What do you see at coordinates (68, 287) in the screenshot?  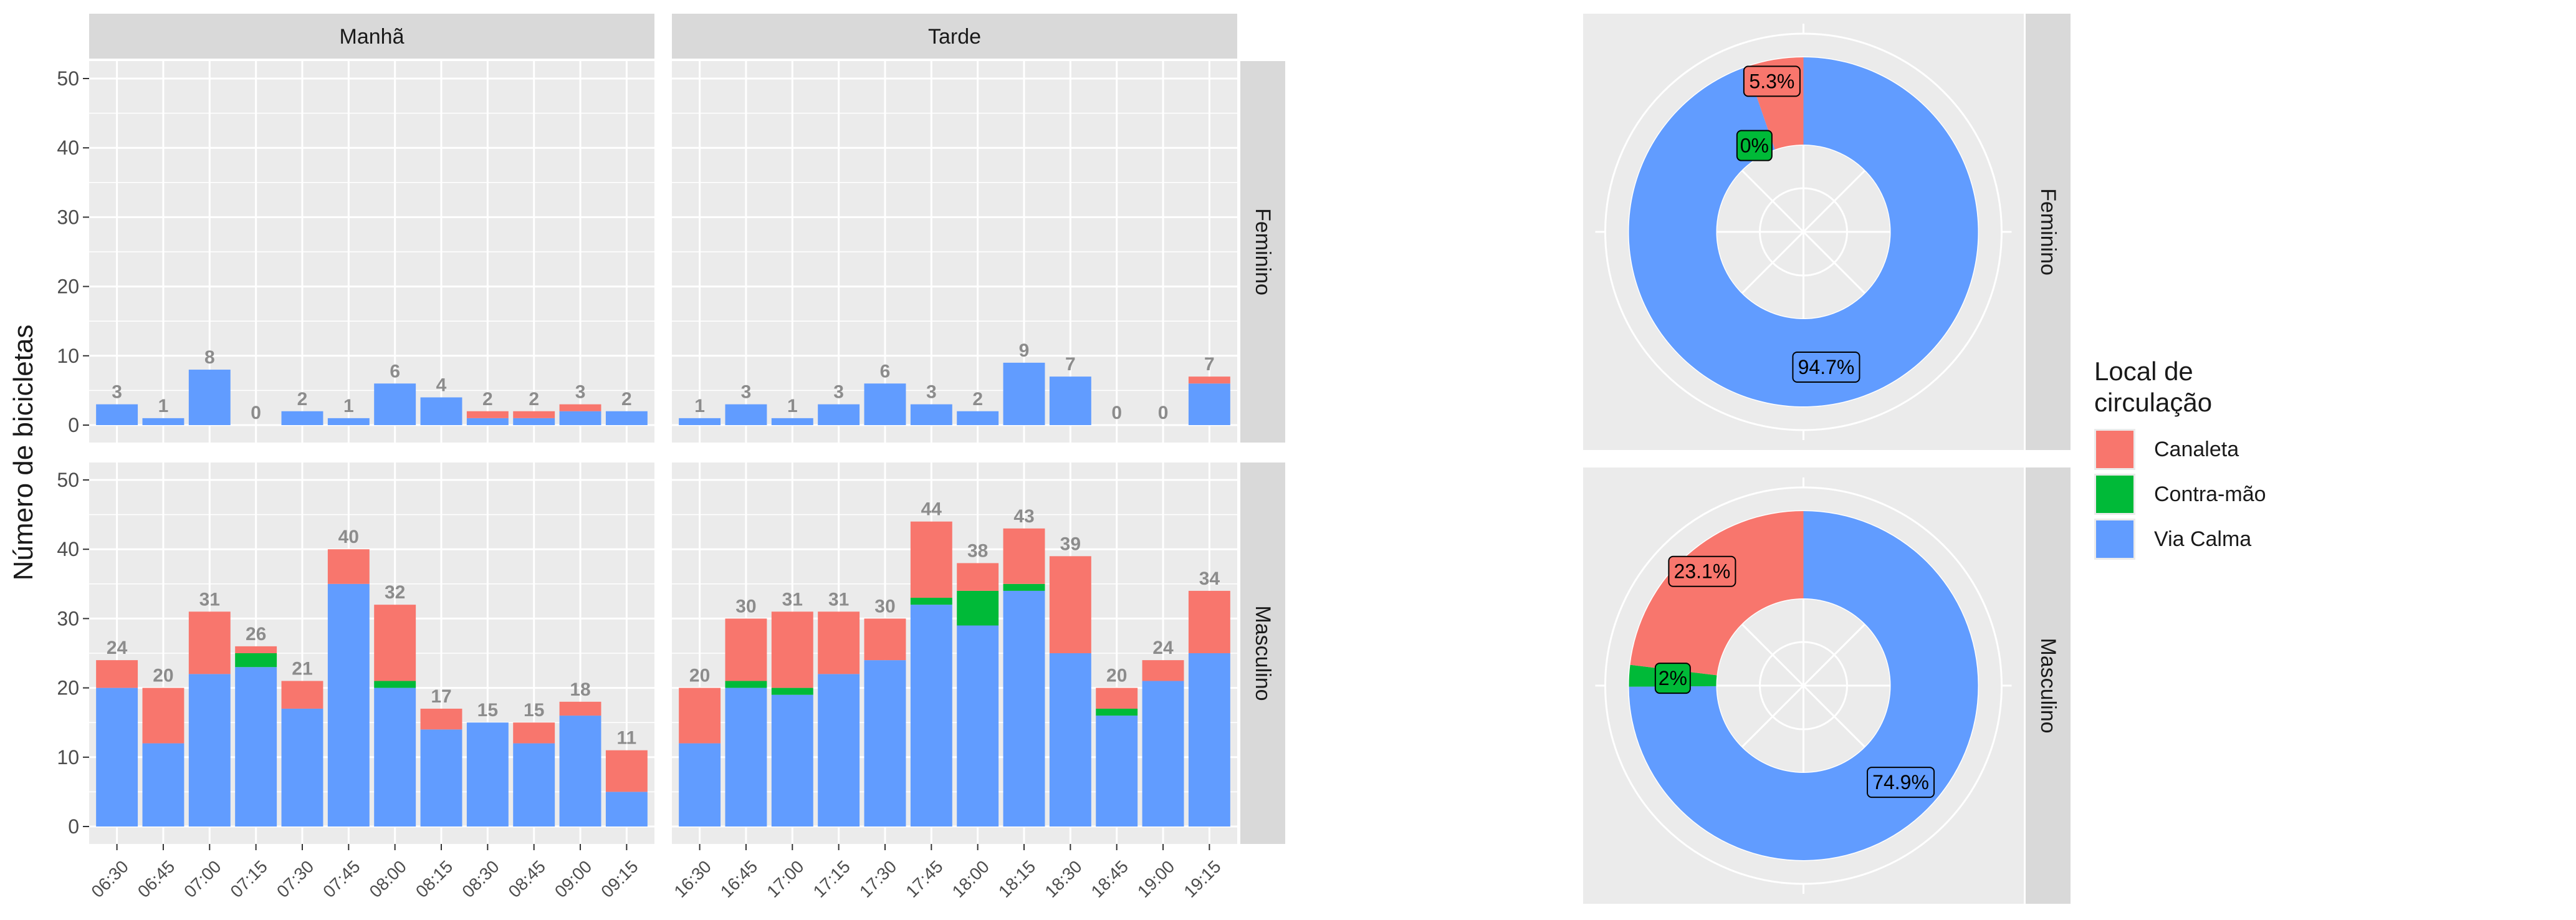 I see `y-tick-label: 20` at bounding box center [68, 287].